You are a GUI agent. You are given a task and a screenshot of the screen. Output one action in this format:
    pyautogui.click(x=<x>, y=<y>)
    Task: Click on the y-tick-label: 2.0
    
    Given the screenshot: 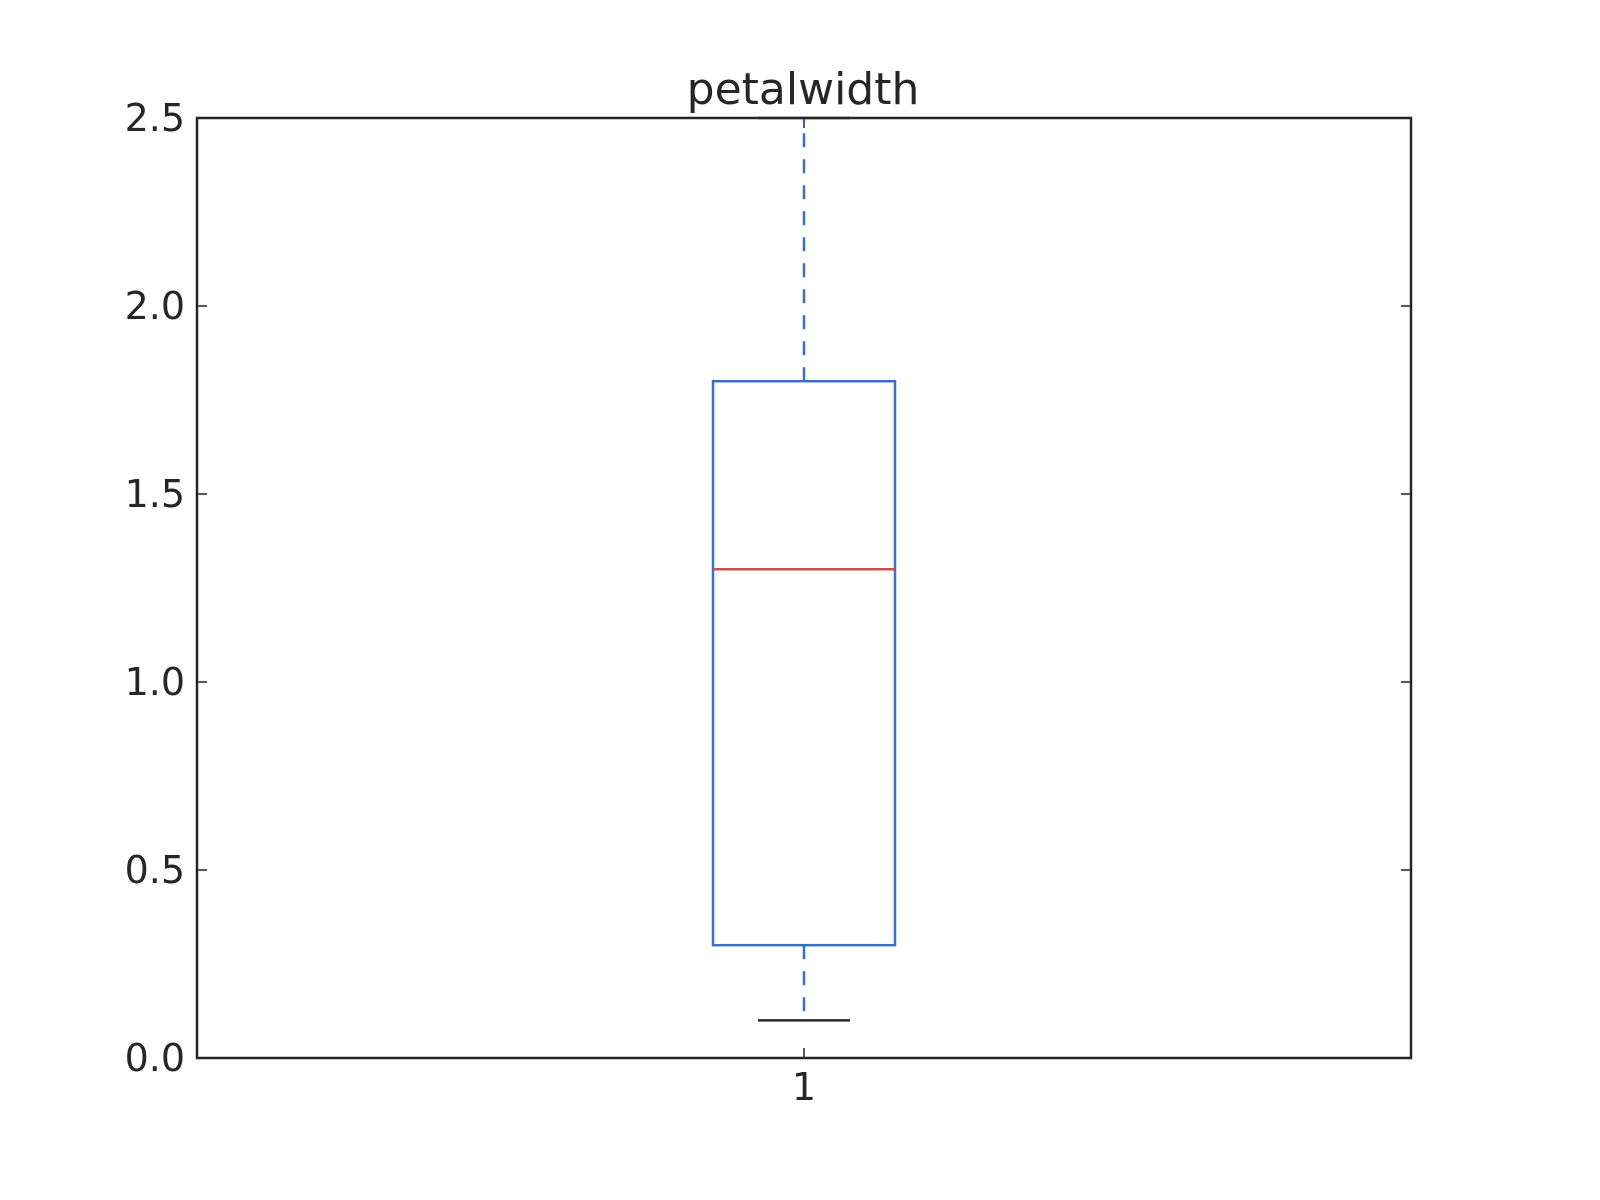 What is the action you would take?
    pyautogui.click(x=155, y=306)
    